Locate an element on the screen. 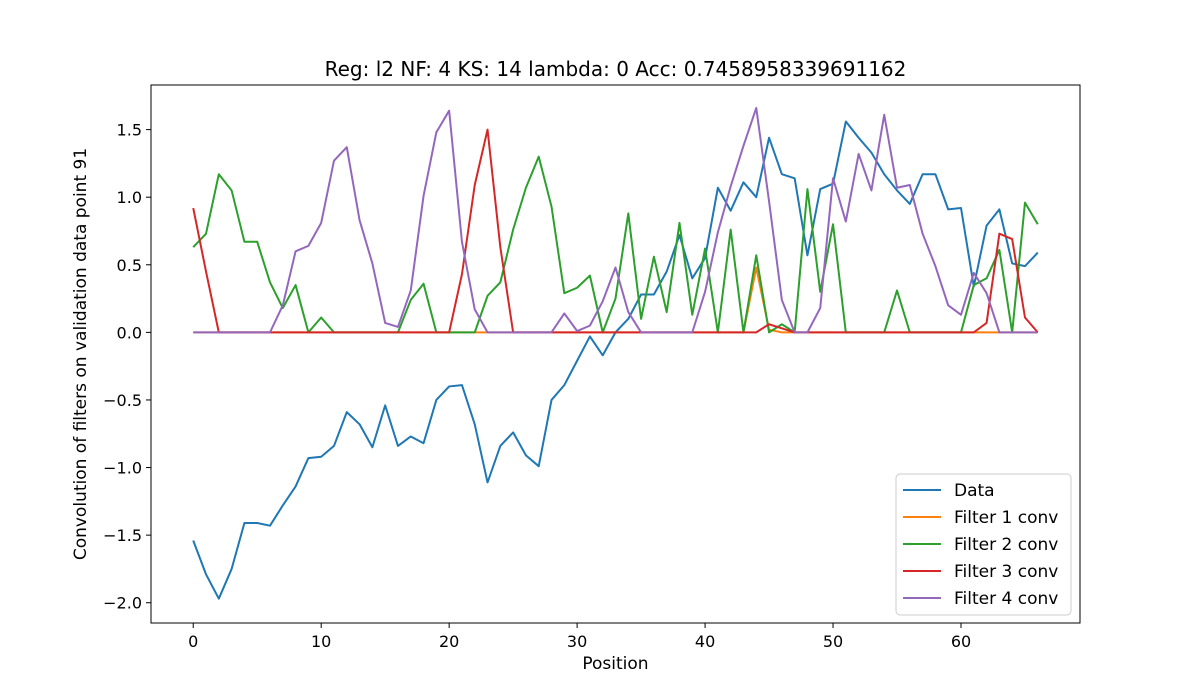 Image resolution: width=1200 pixels, height=700 pixels. y-tick-label: 0.5 is located at coordinates (129, 265).